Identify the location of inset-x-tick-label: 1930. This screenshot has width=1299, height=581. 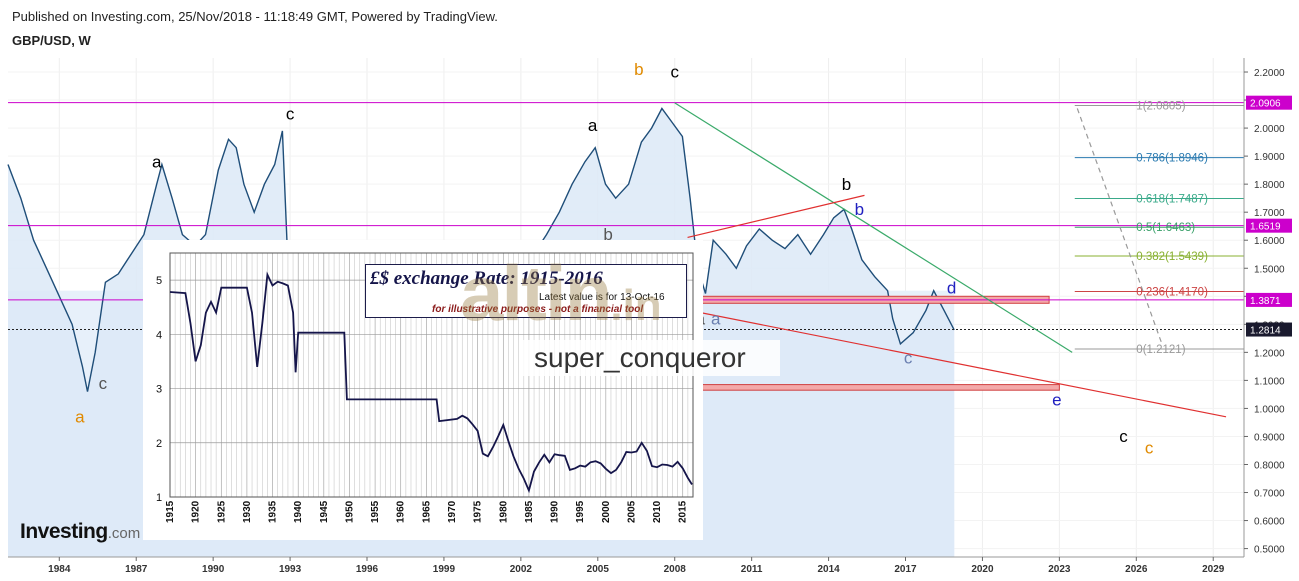
(247, 511).